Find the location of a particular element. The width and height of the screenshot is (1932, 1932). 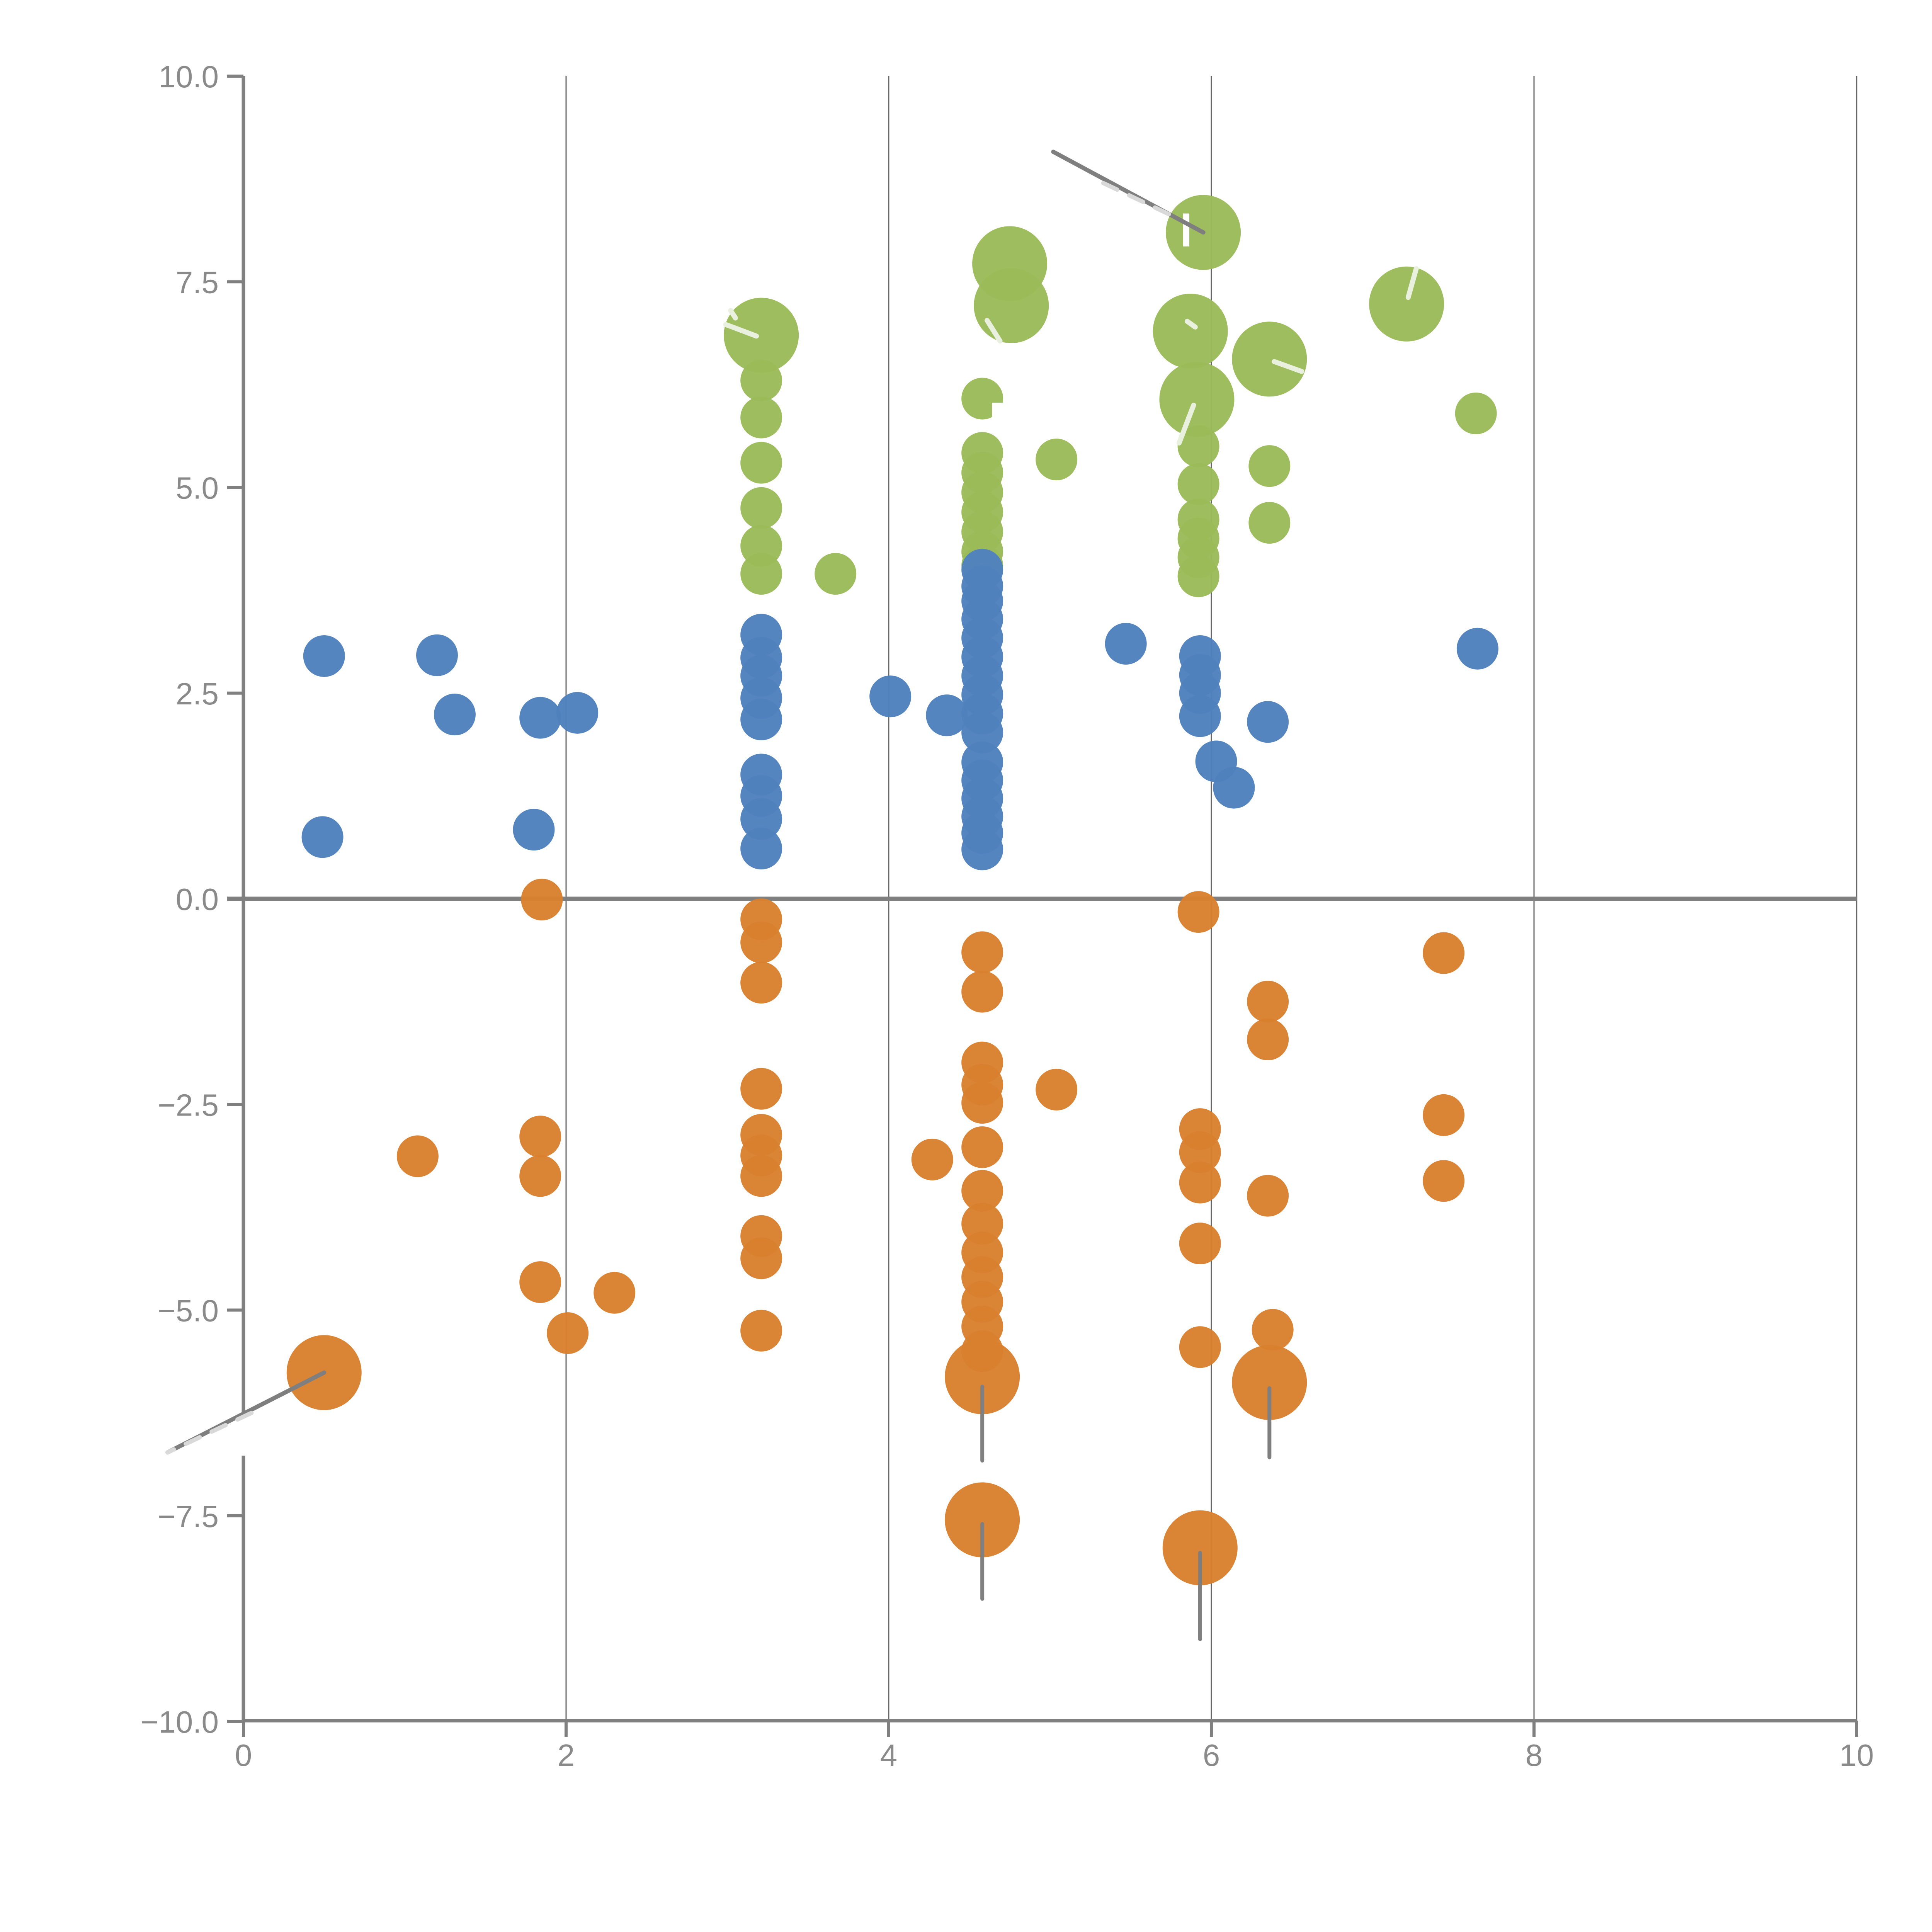

y-tick-label: −10.0 is located at coordinates (180, 1722).